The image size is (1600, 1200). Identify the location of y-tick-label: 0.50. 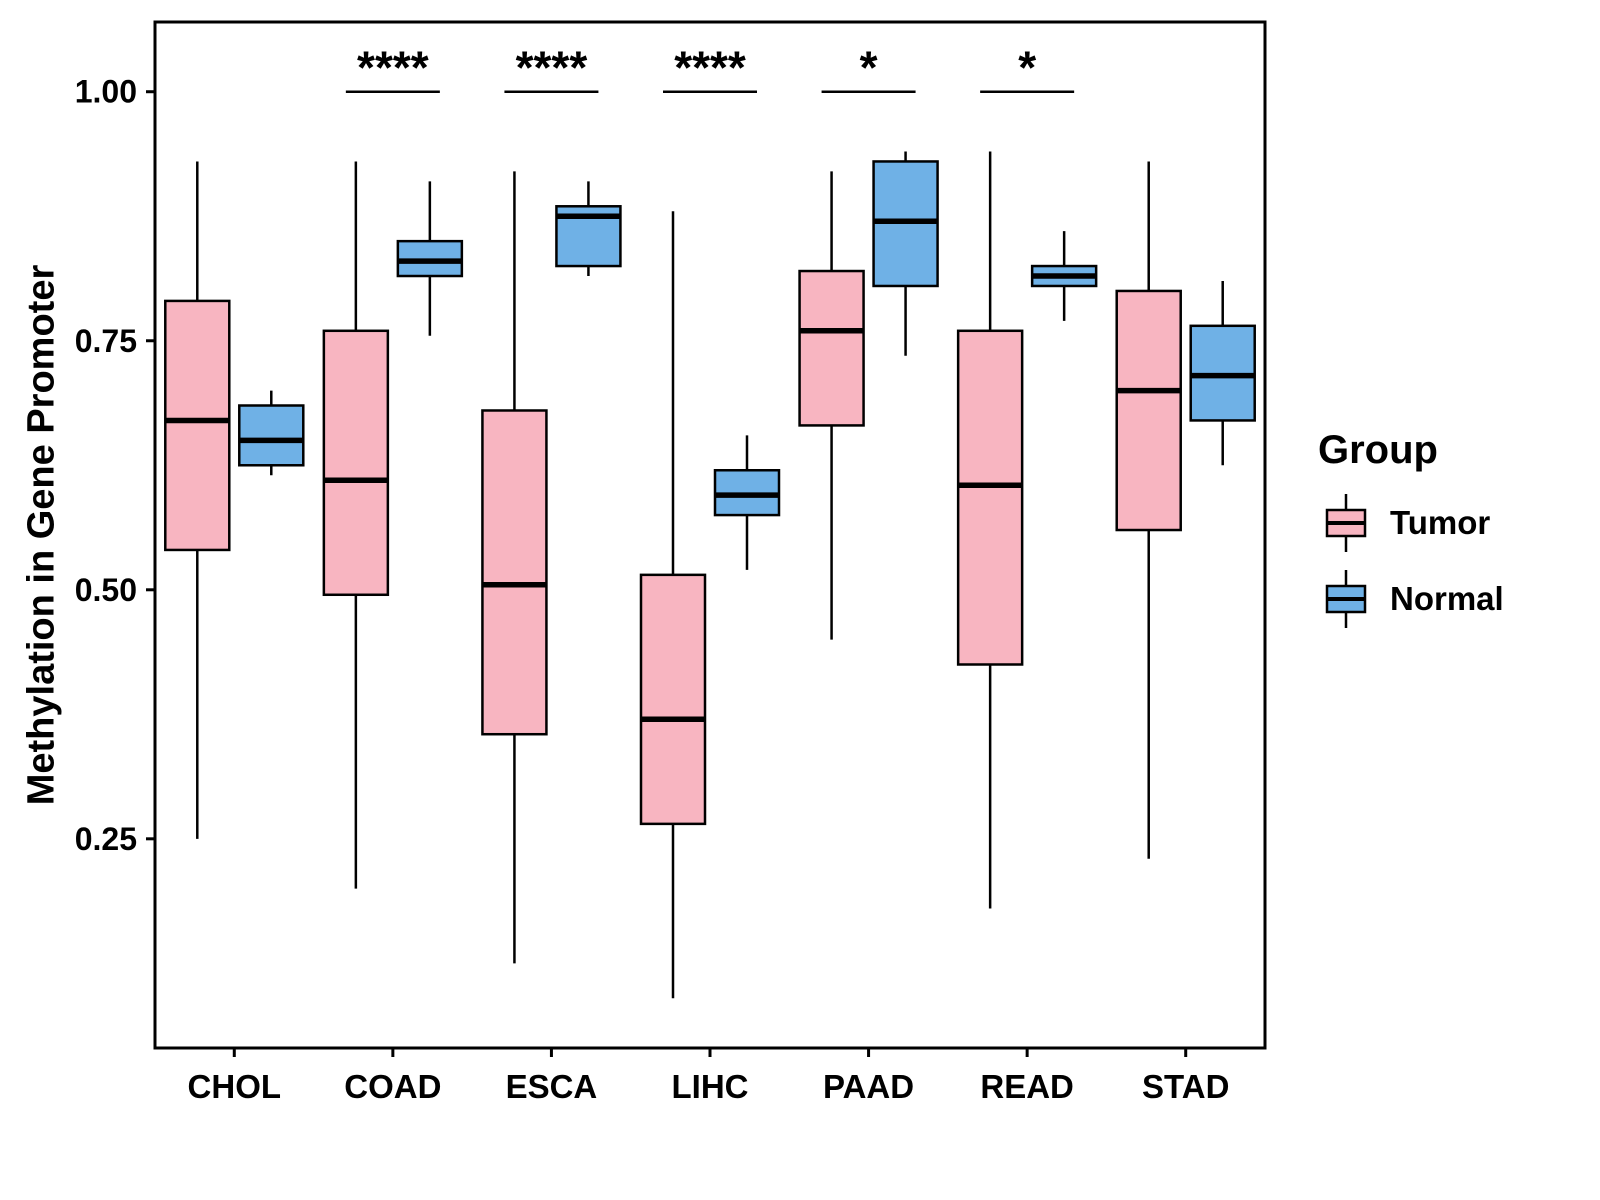
(106, 590).